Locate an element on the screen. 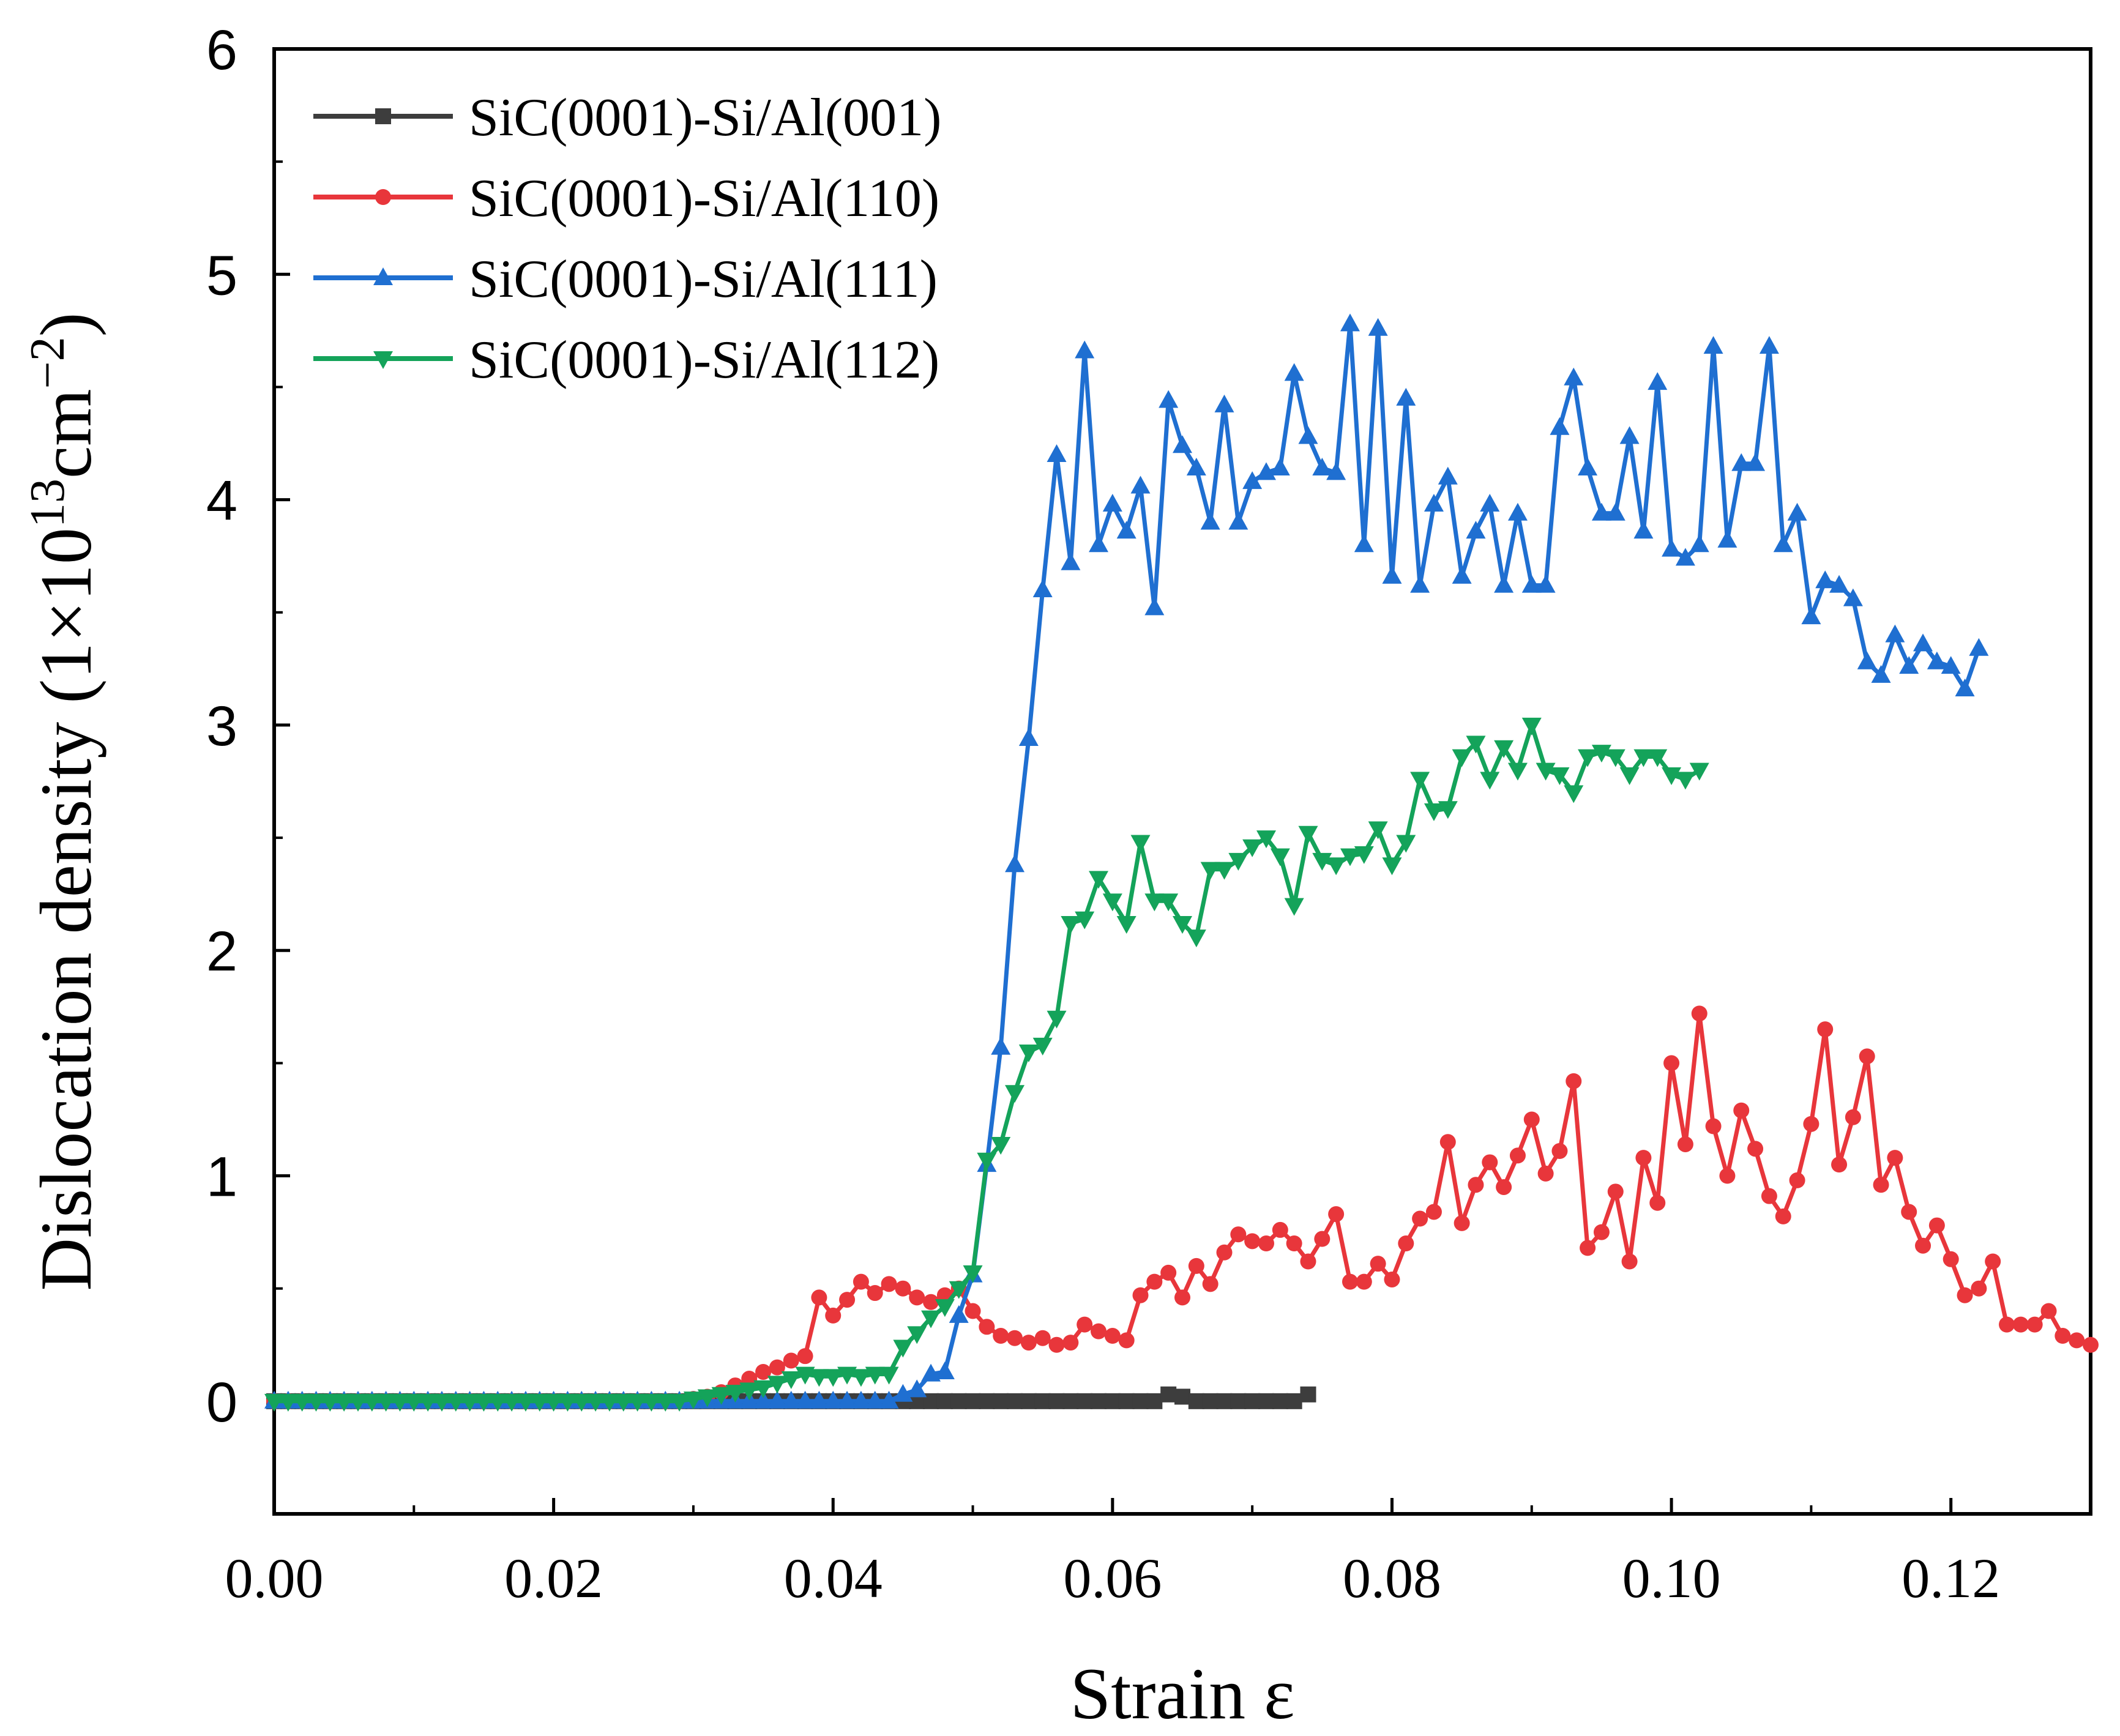  legend-marker is located at coordinates (383, 116).